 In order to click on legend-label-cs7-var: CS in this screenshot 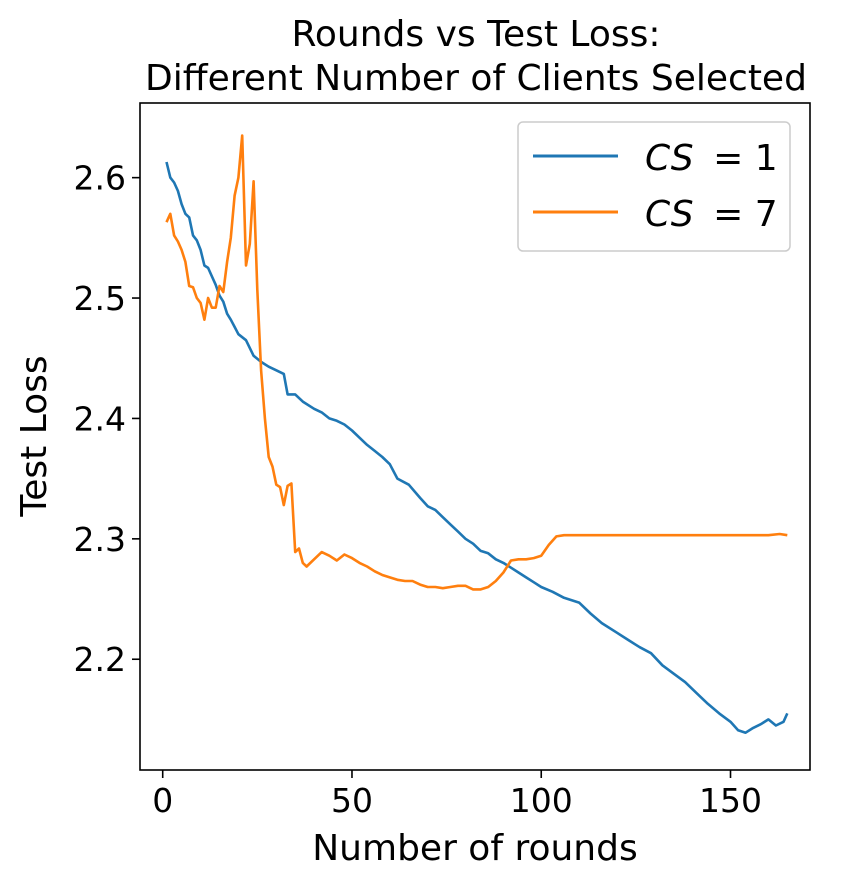, I will do `click(669, 214)`.